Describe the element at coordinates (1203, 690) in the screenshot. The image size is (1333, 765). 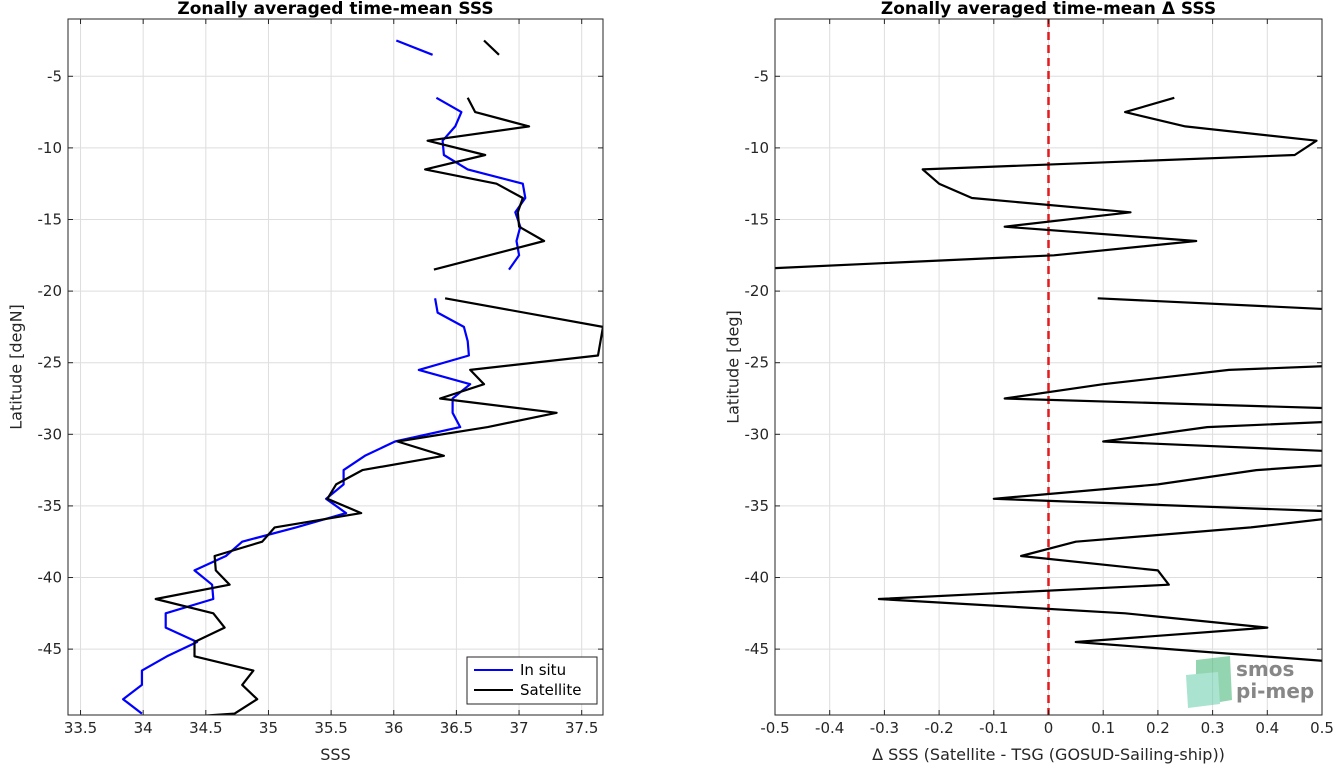
I see `logo-wave-icon` at that location.